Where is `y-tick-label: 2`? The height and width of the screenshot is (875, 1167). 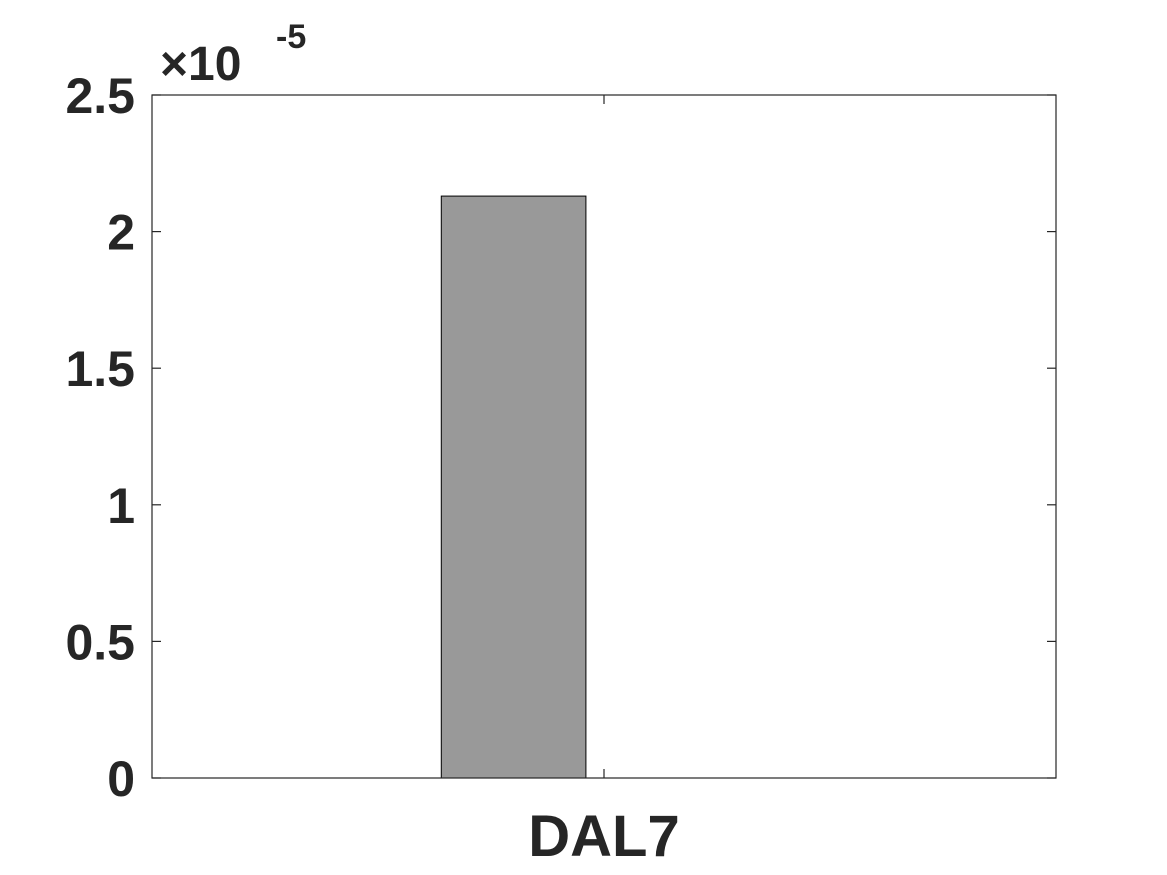 y-tick-label: 2 is located at coordinates (121, 233).